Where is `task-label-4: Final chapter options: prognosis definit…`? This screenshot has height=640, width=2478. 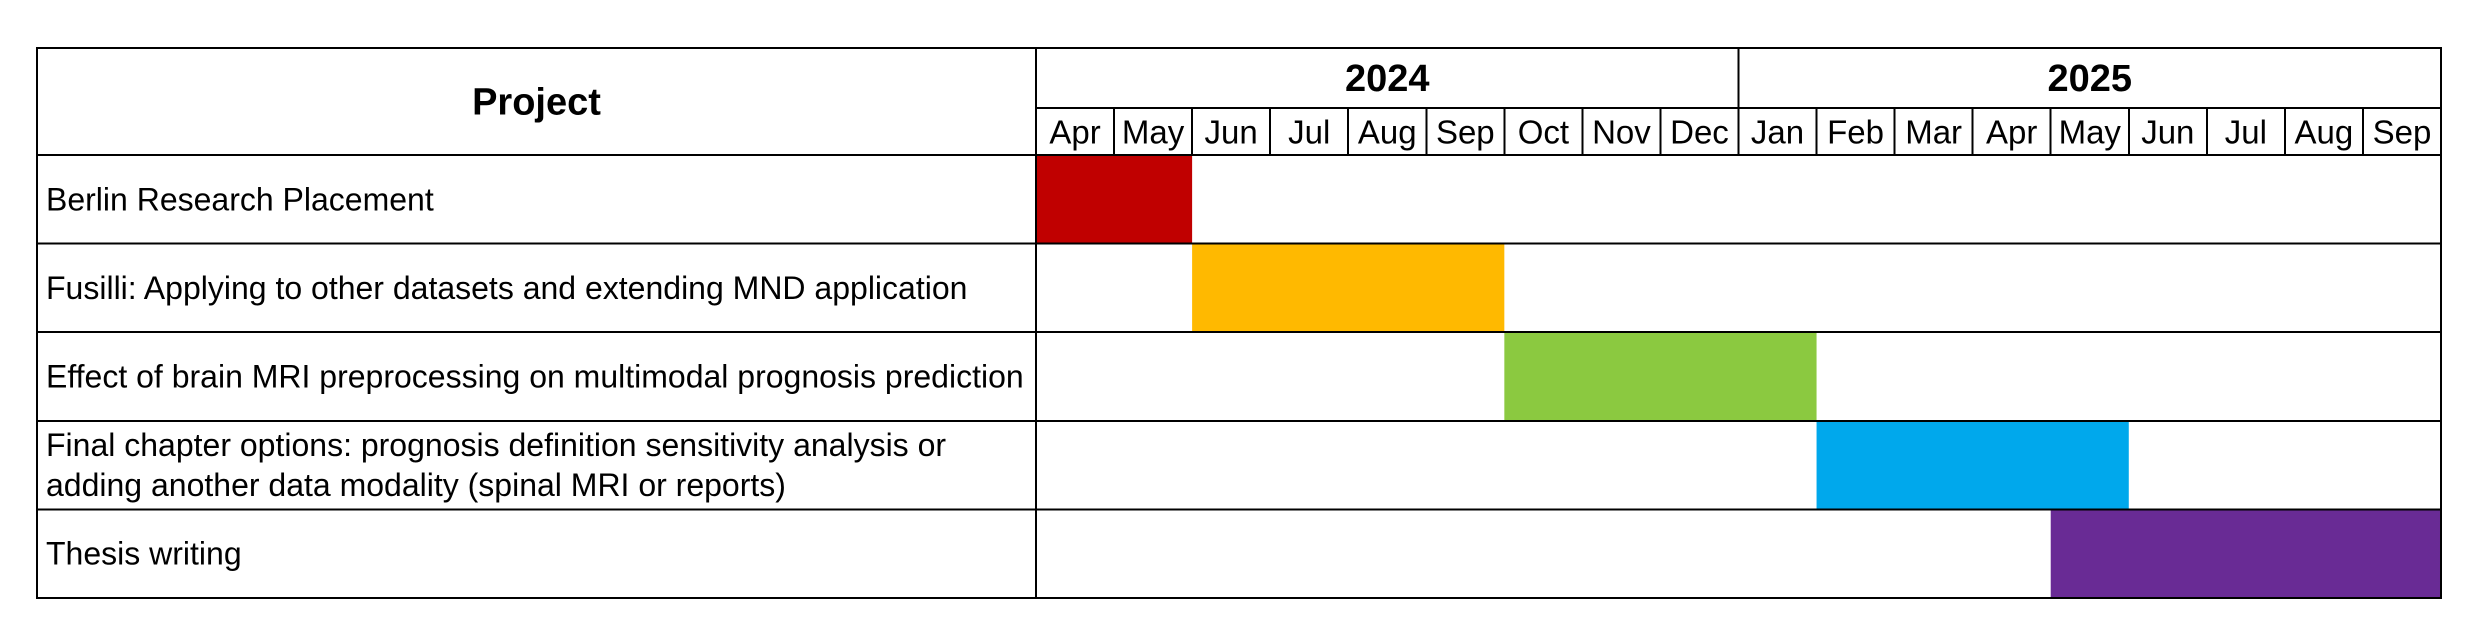
task-label-4: Final chapter options: prognosis definit… is located at coordinates (496, 445).